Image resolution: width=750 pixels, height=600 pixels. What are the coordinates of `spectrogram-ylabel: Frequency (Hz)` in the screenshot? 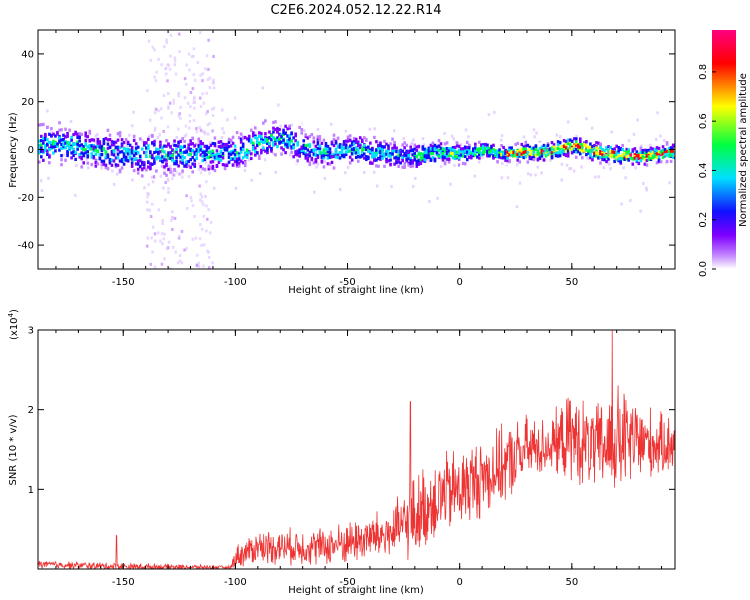 It's located at (13, 150).